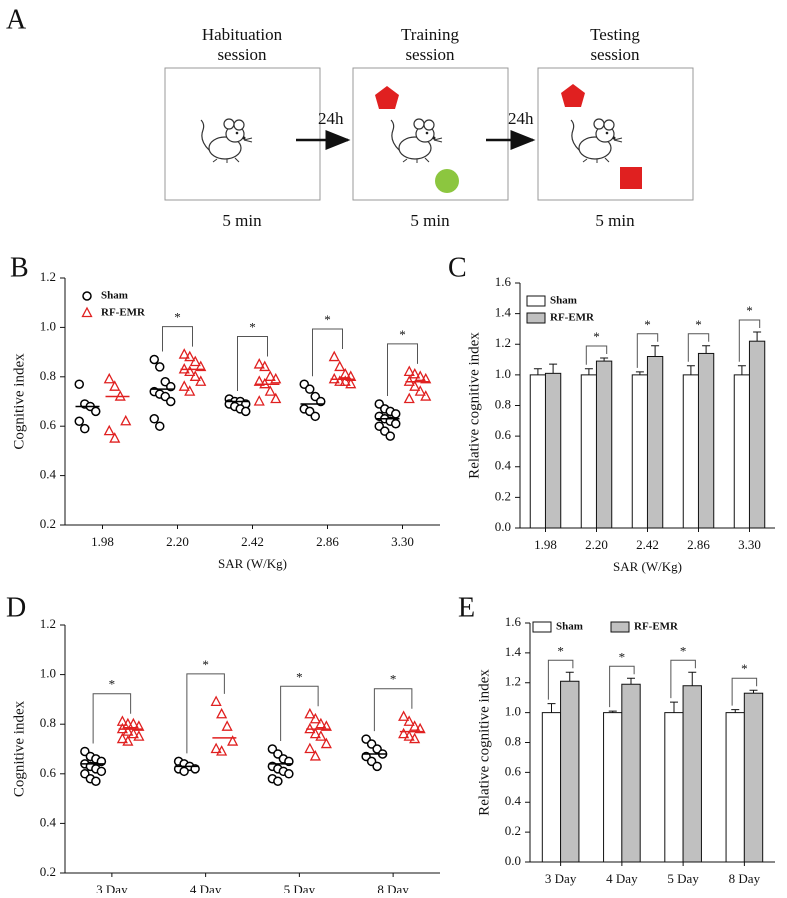  I want to click on x-tick-label: 3 Day, so click(561, 878).